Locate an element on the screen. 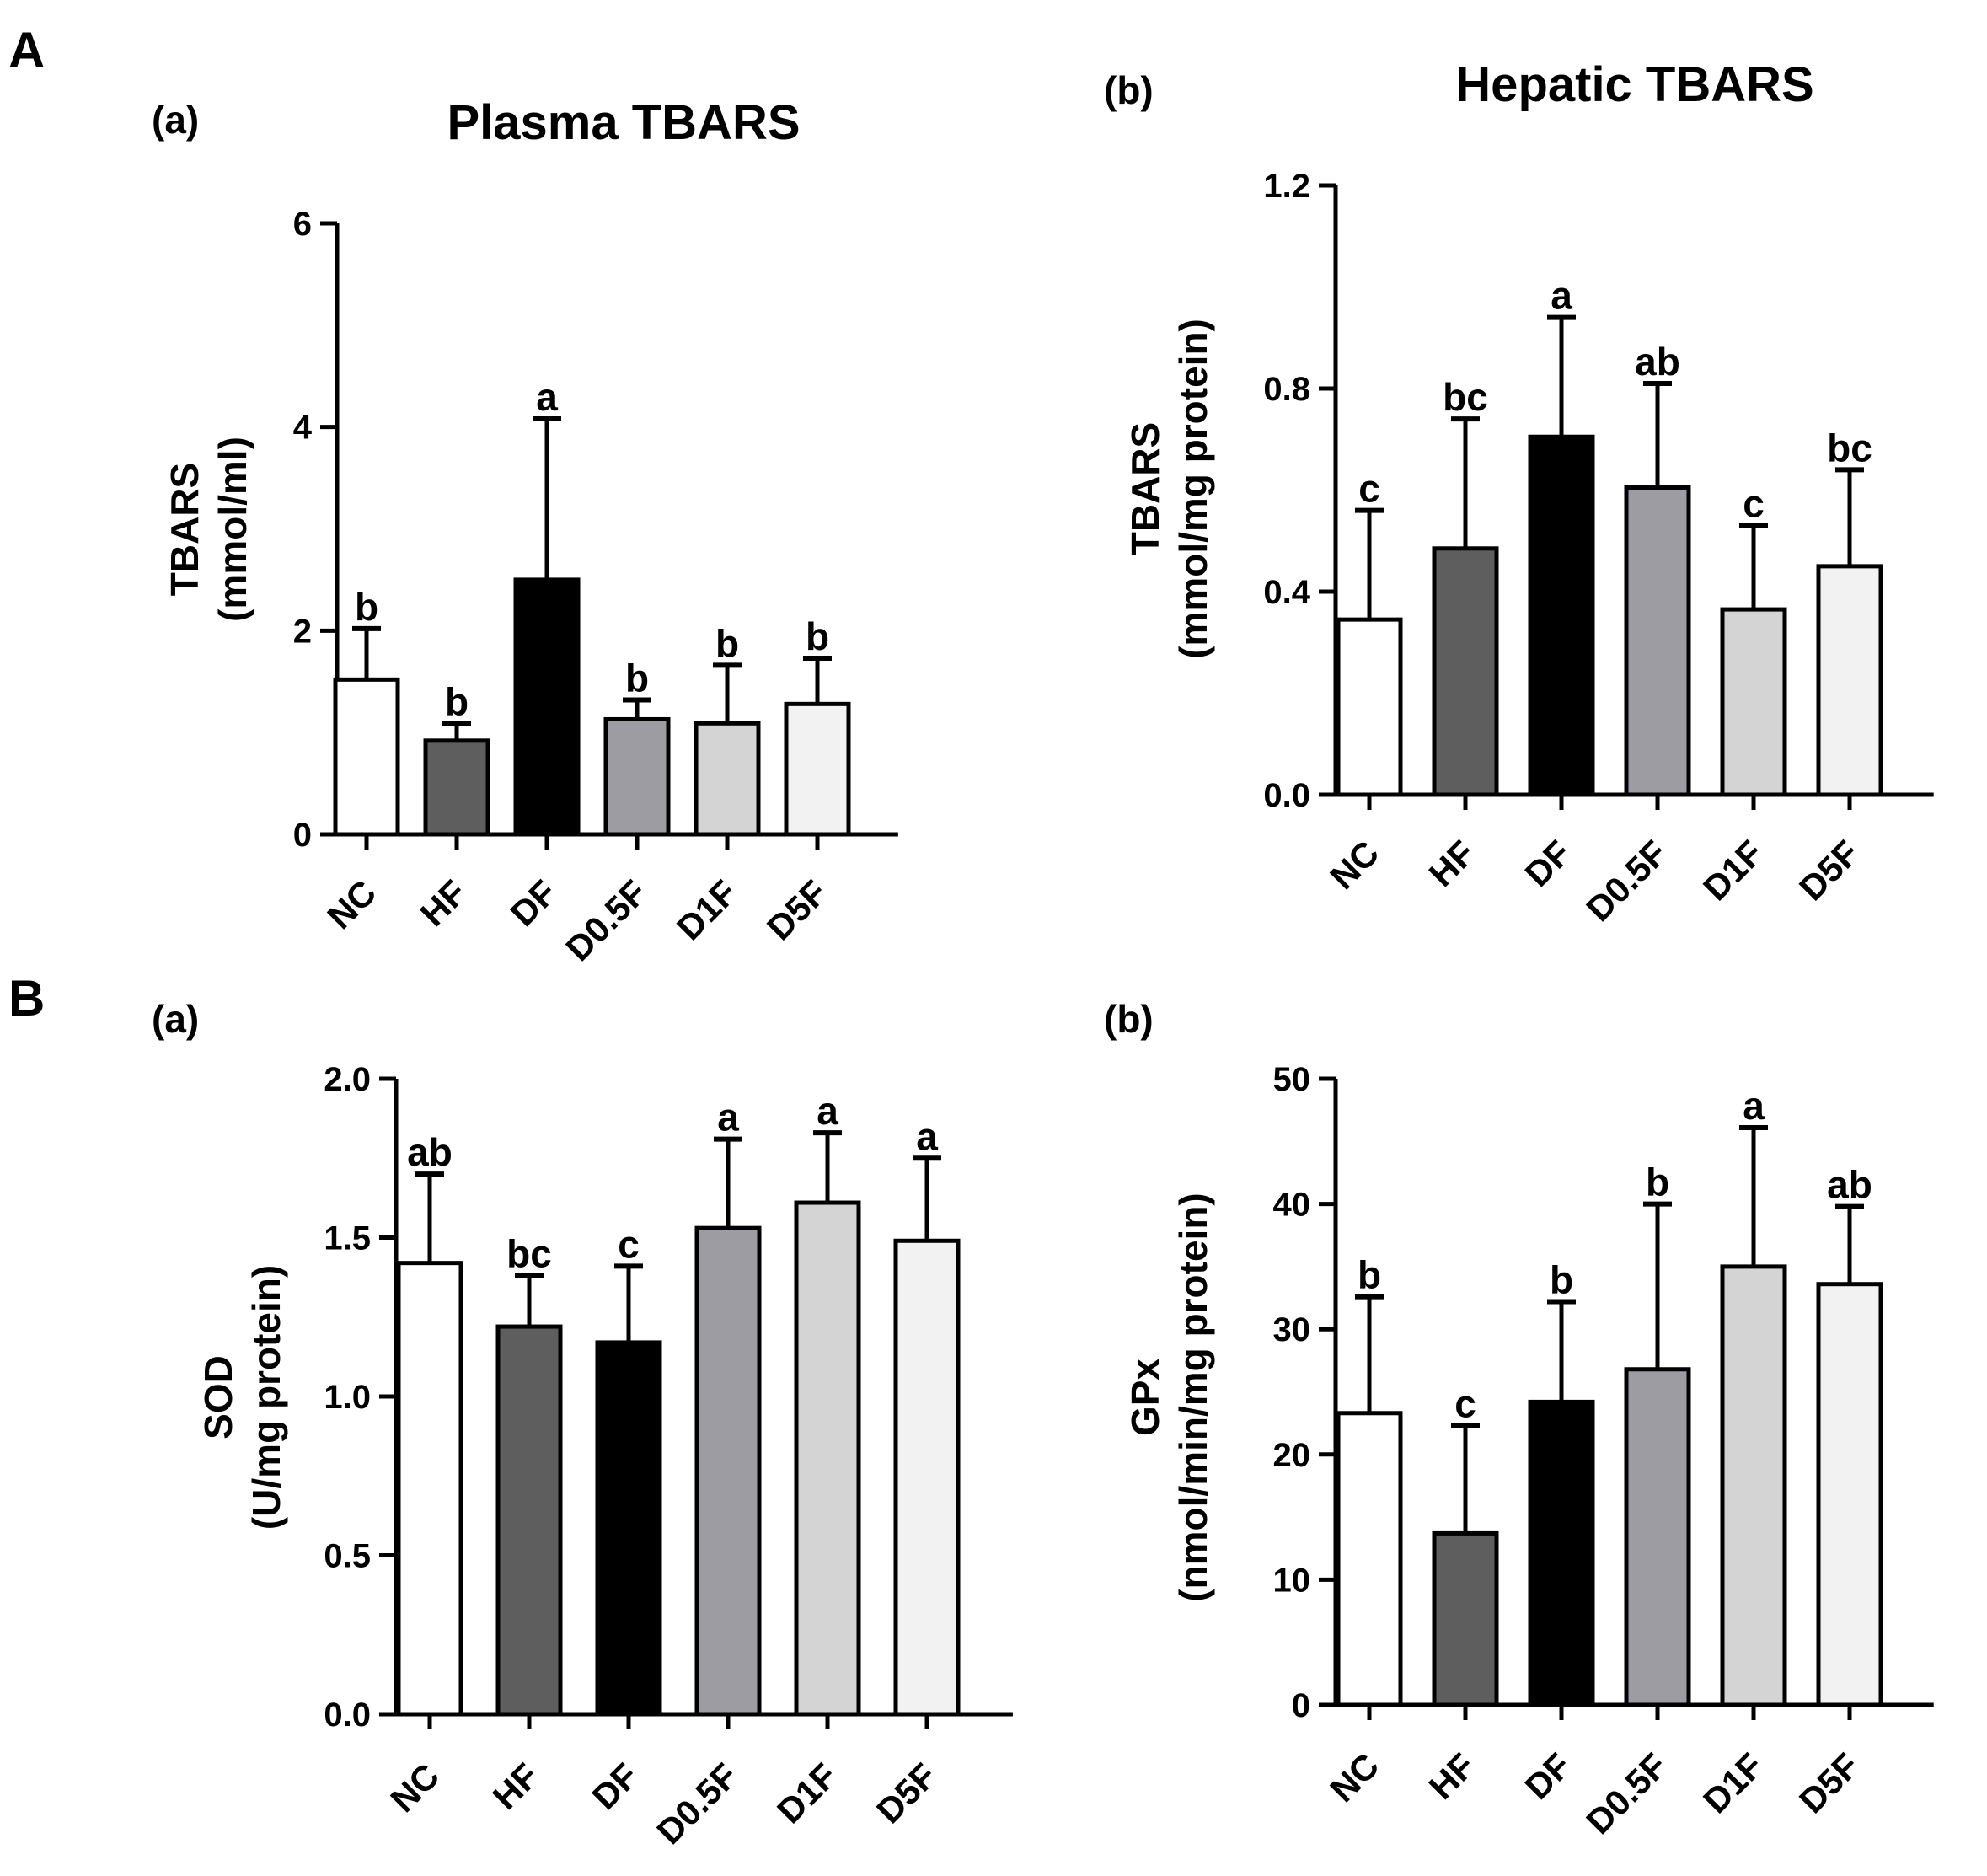  y-tick-label: 30 is located at coordinates (1292, 1329).